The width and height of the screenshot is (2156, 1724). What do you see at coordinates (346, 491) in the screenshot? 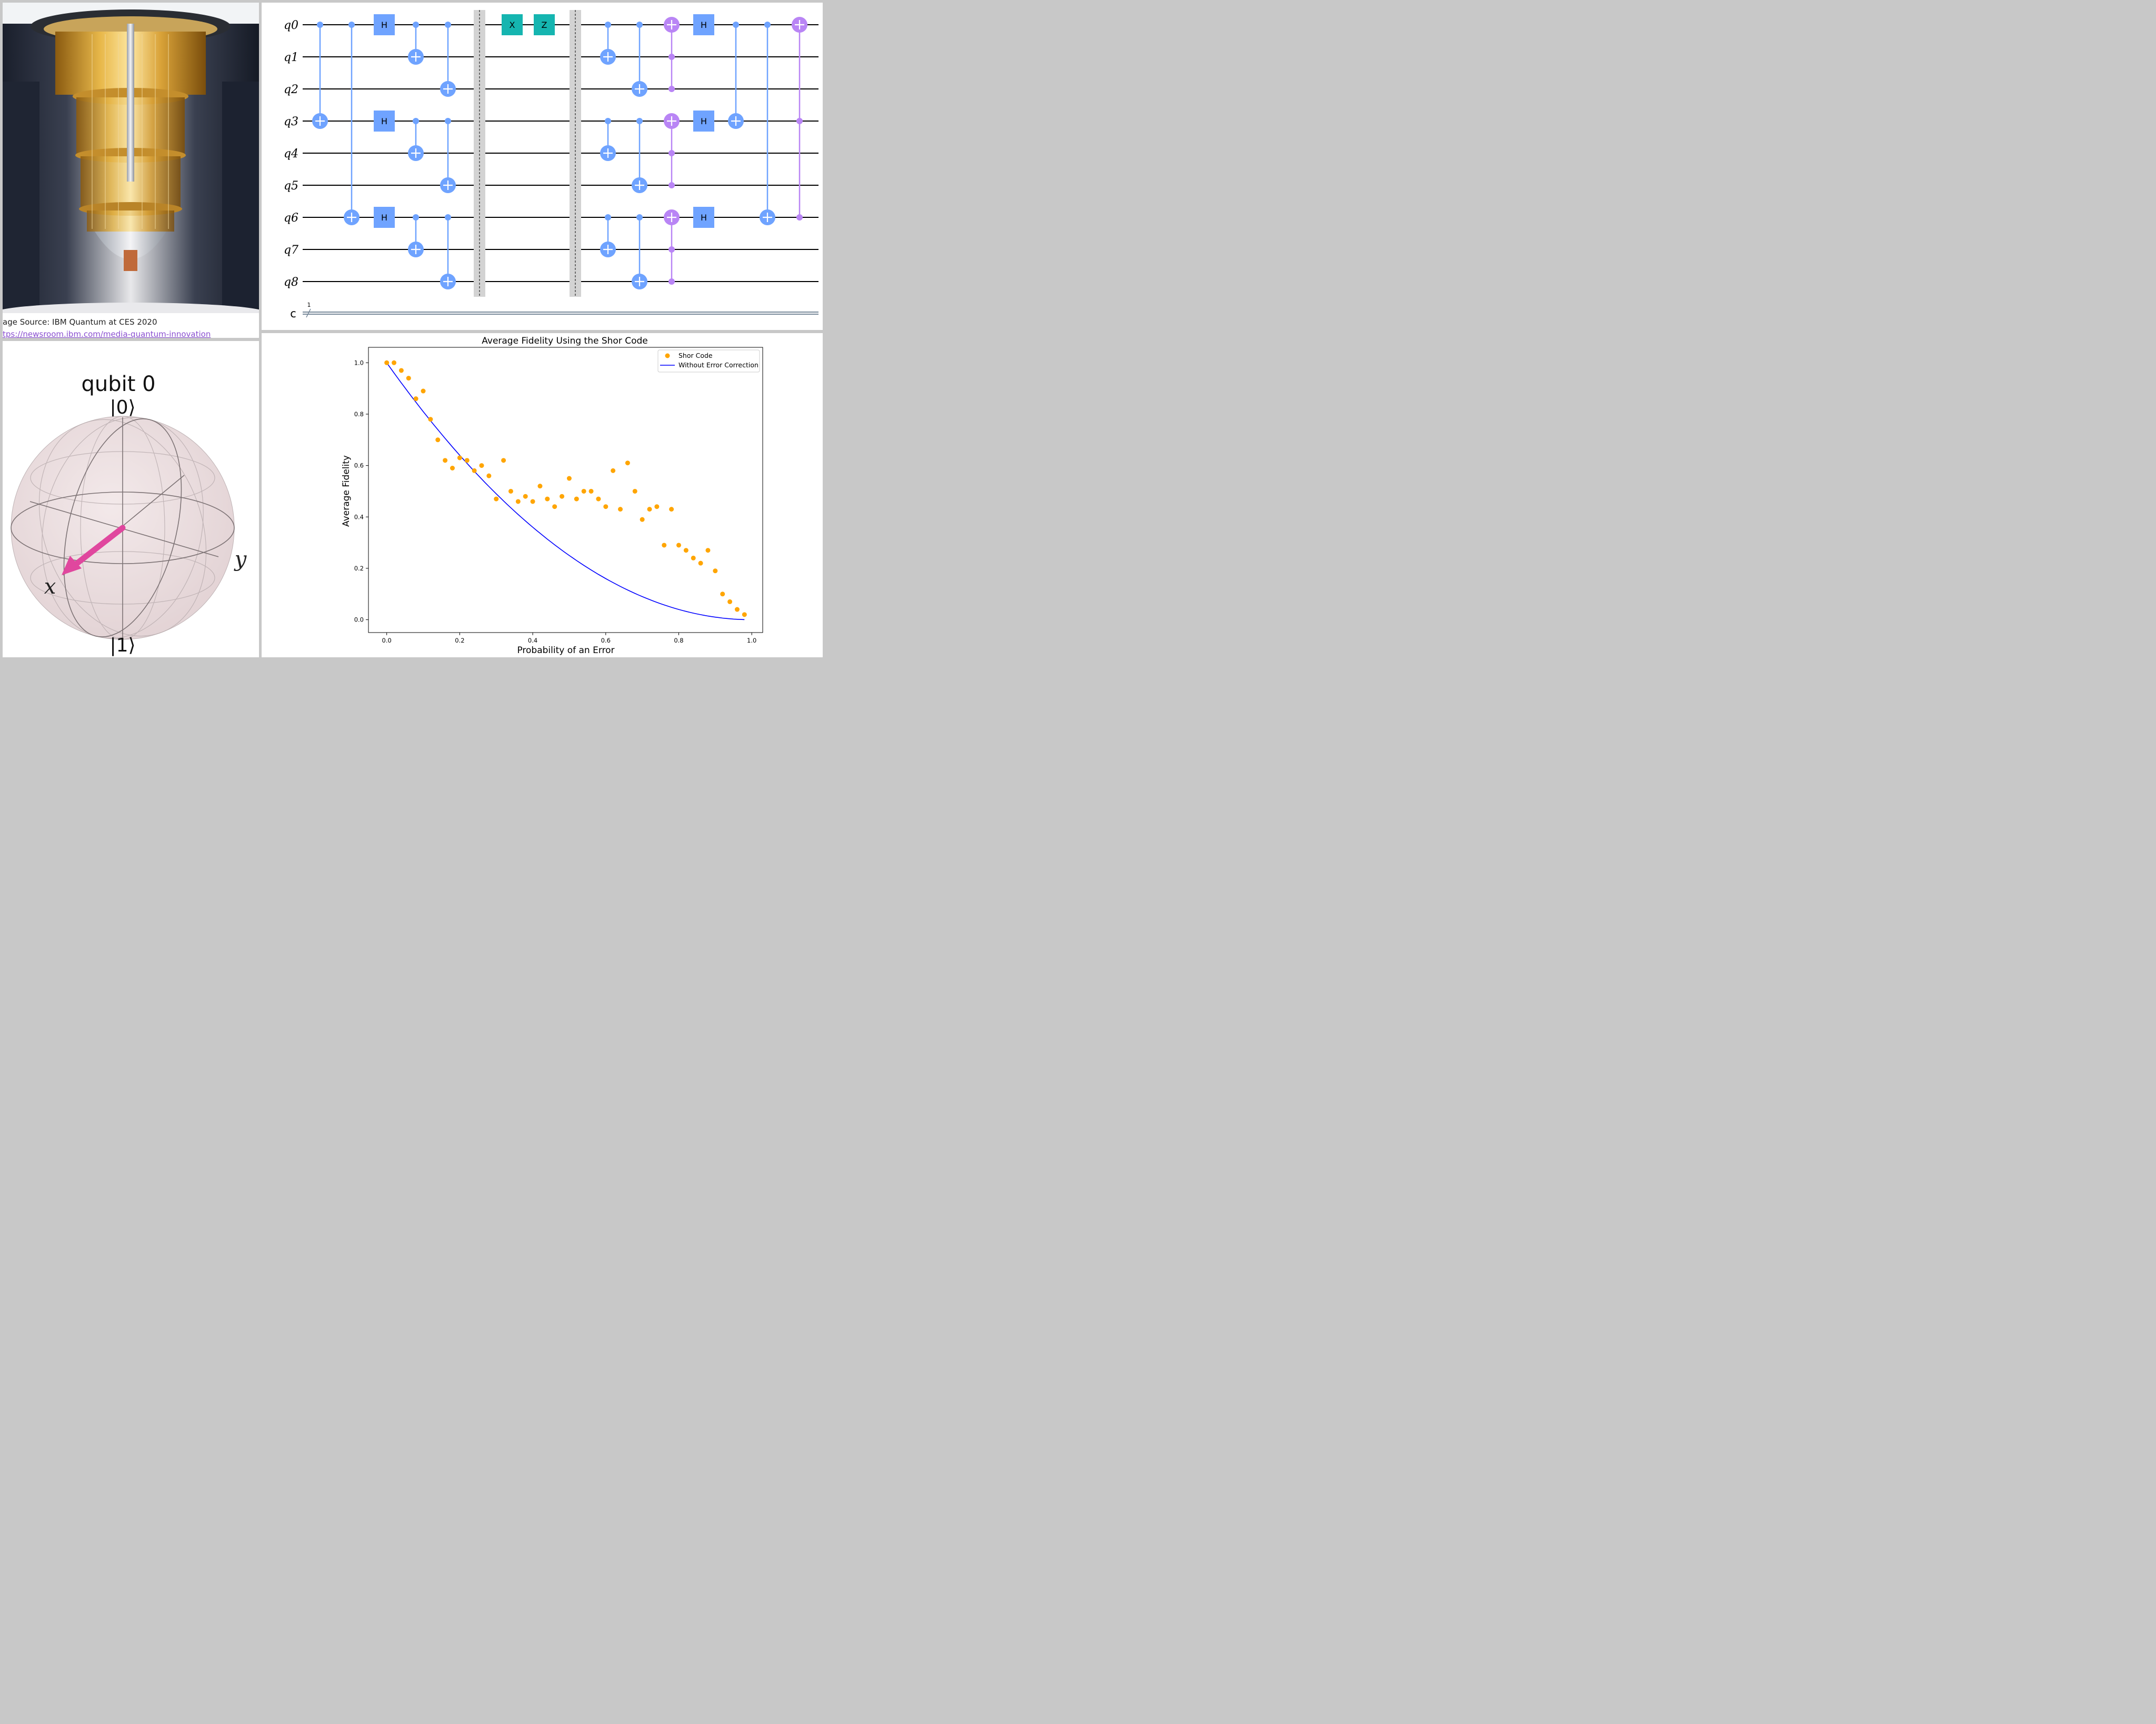
I see `y-axis-title: Average Fidelity` at bounding box center [346, 491].